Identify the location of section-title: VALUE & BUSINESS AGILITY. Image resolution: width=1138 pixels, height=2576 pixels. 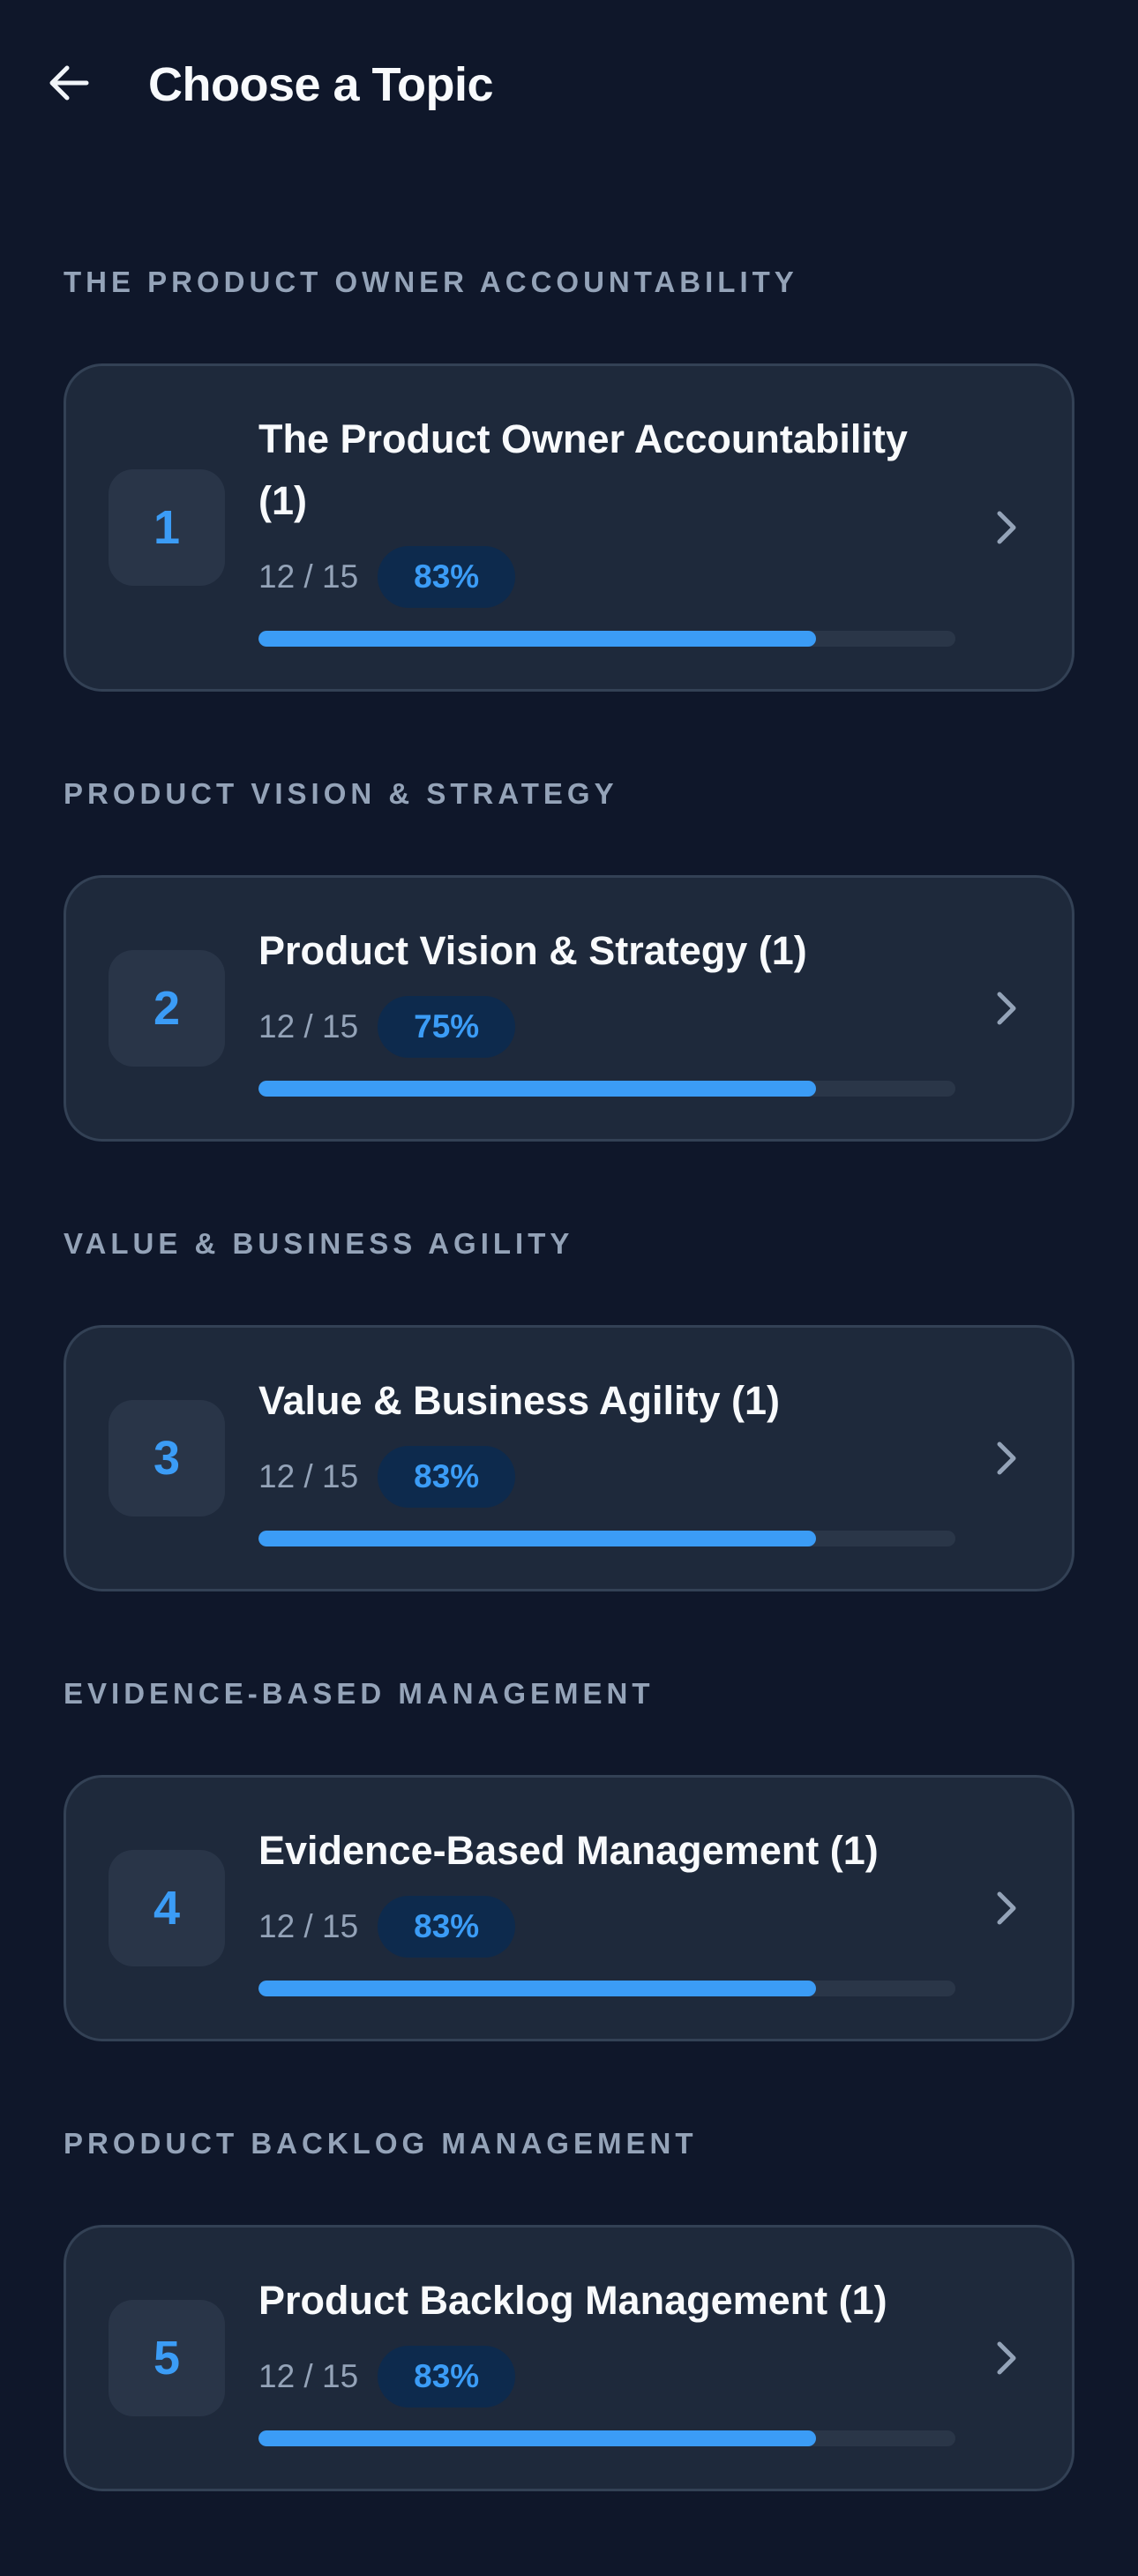
(319, 1244).